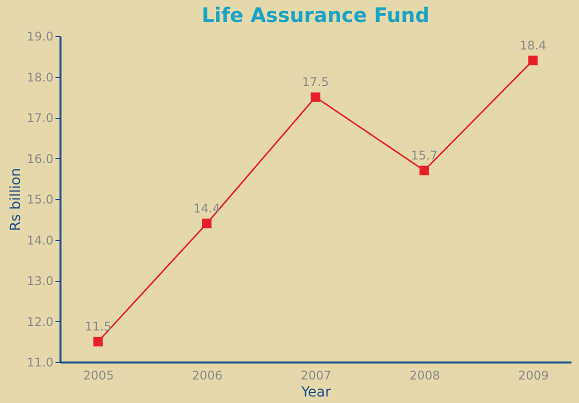 This screenshot has height=403, width=579. What do you see at coordinates (316, 375) in the screenshot?
I see `x-tick-label: 2007` at bounding box center [316, 375].